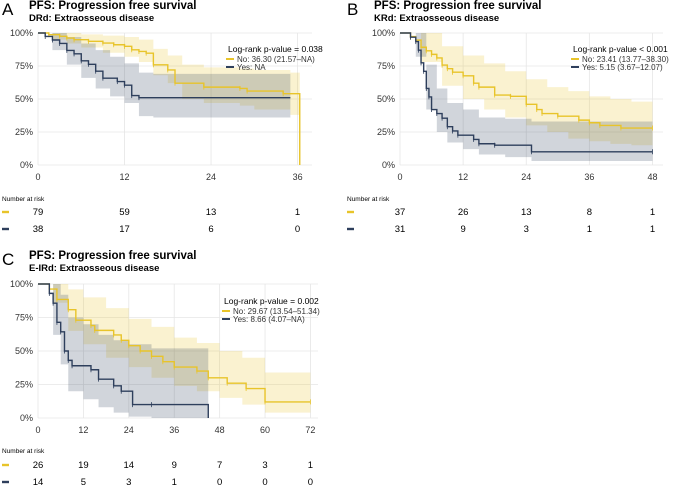  Describe the element at coordinates (275, 49) in the screenshot. I see `pvalue-label: Log-rank p-value = 0.038` at that location.